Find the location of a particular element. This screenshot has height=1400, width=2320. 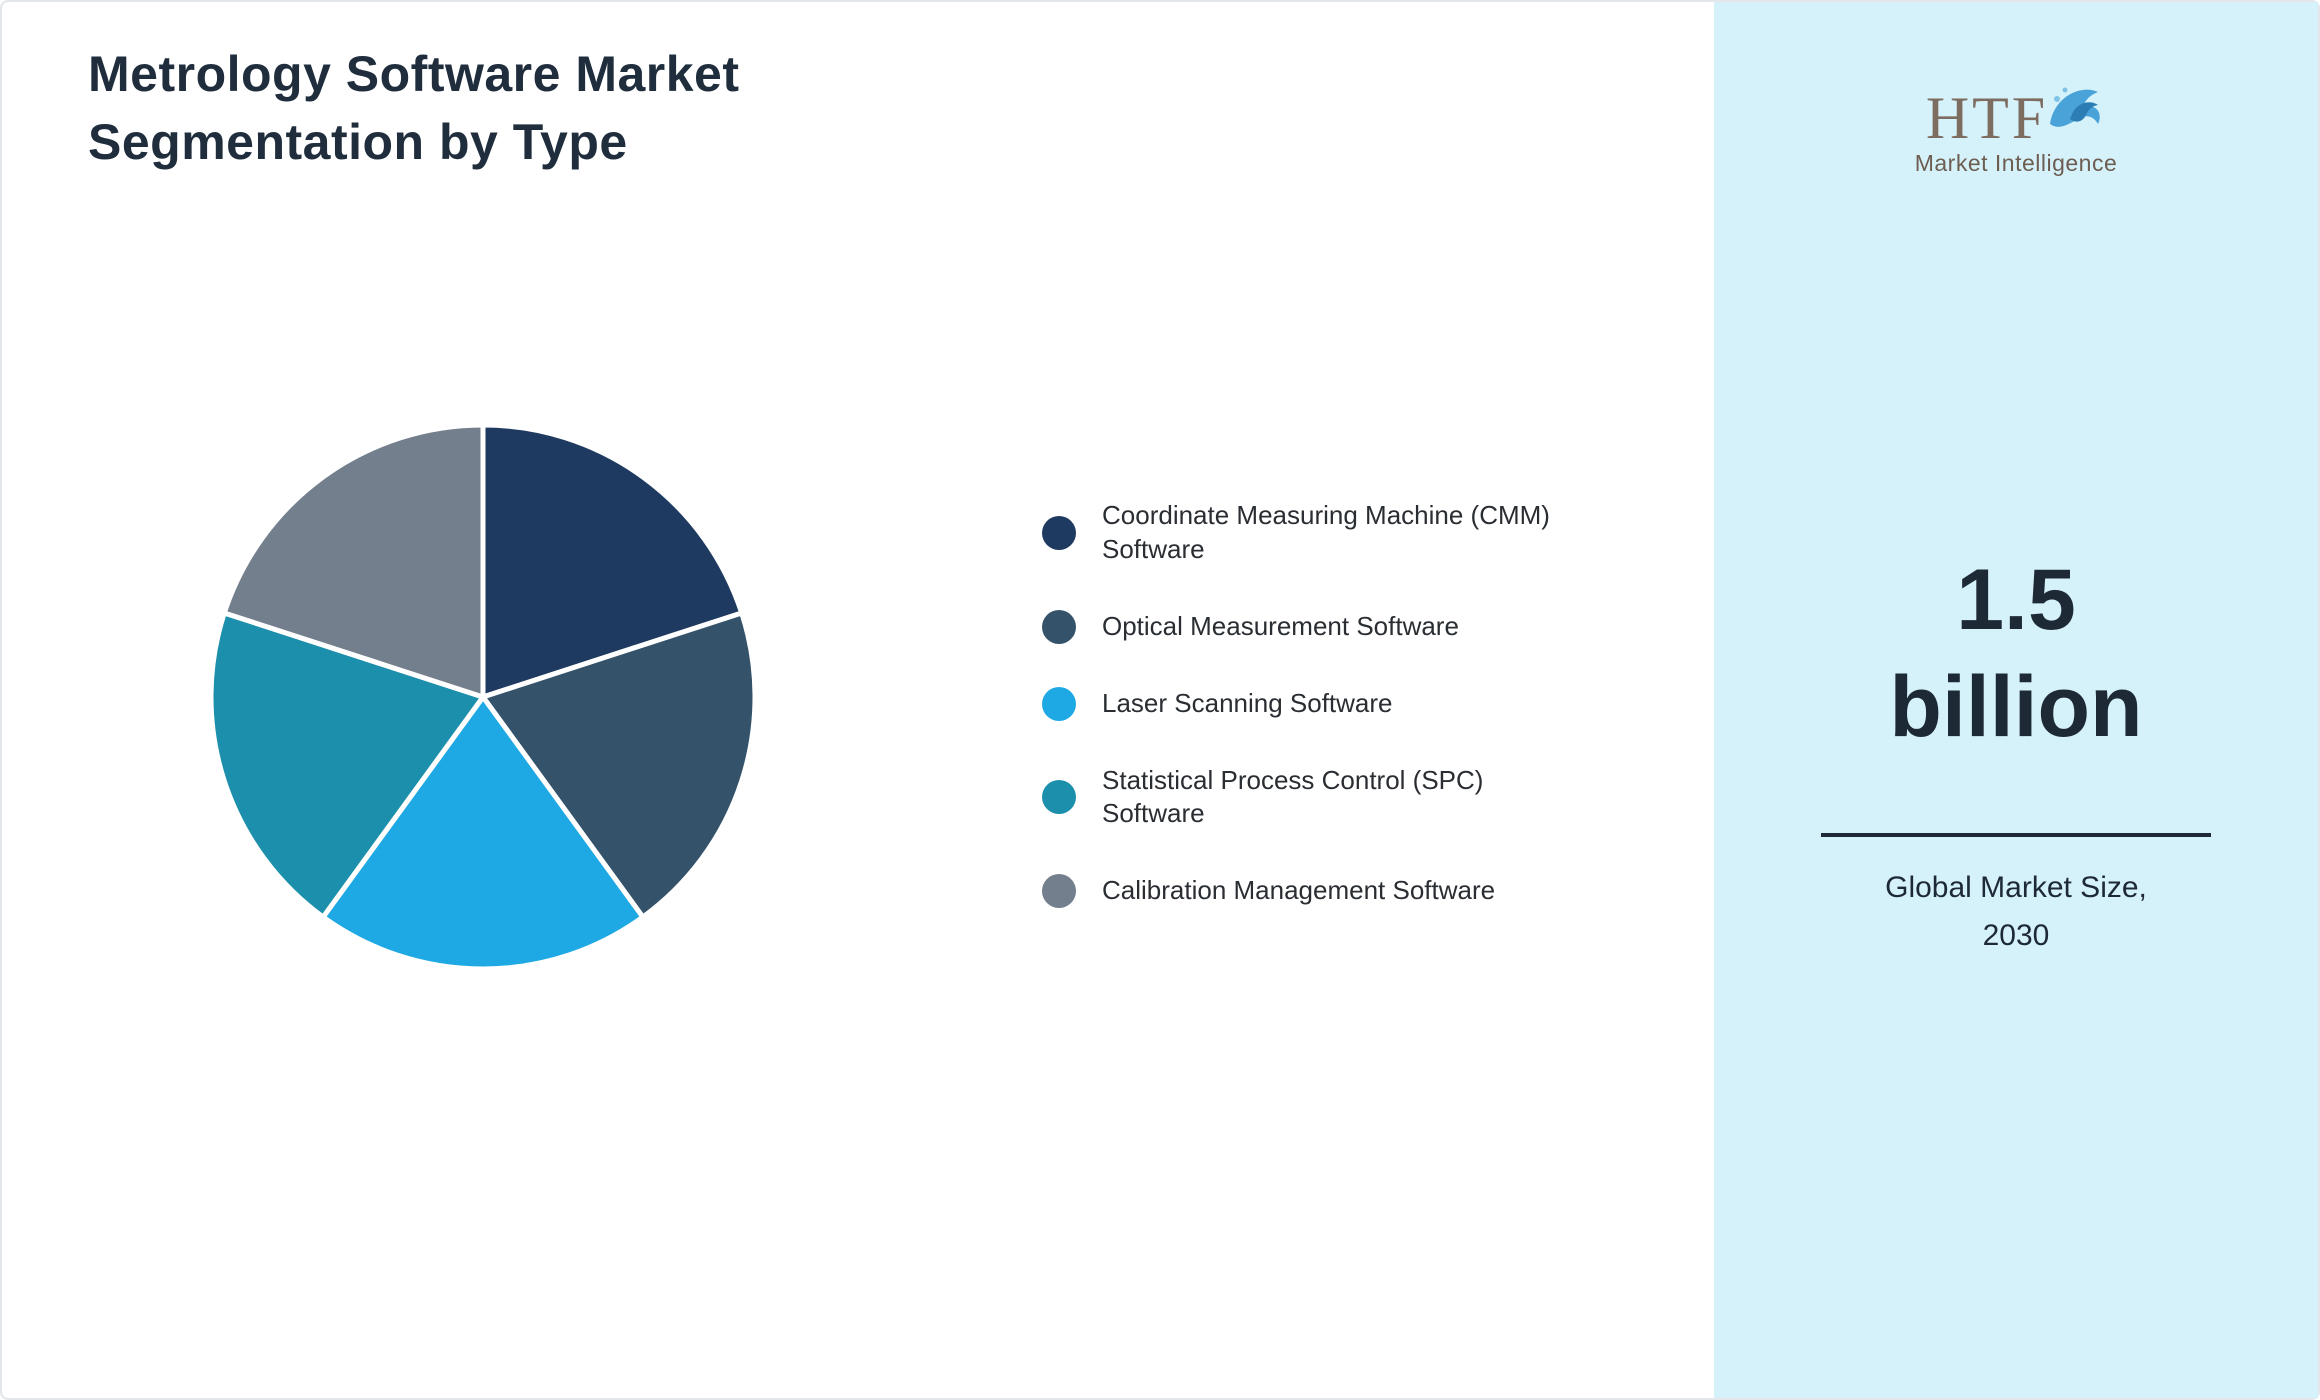

dolphin-icon is located at coordinates (2075, 111).